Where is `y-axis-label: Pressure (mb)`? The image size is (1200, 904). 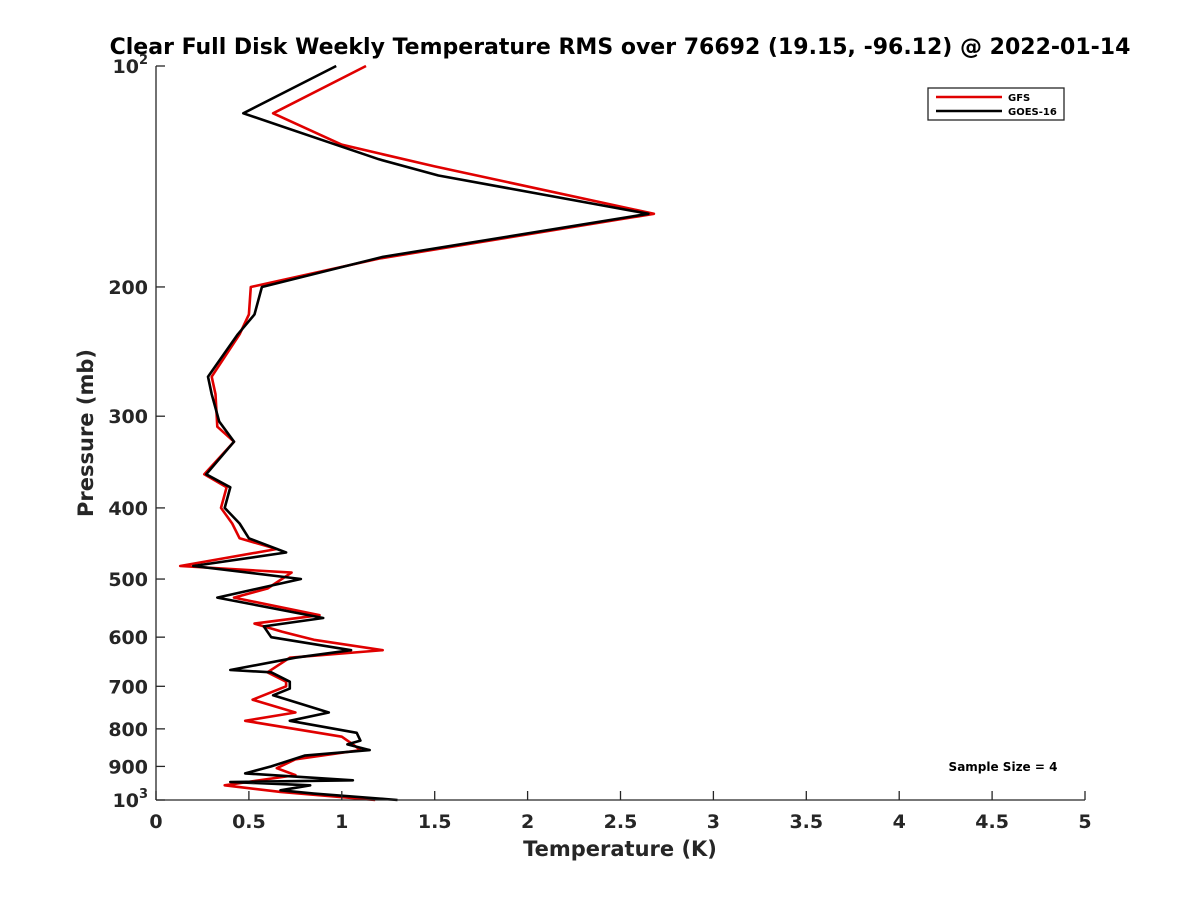
y-axis-label: Pressure (mb) is located at coordinates (86, 433).